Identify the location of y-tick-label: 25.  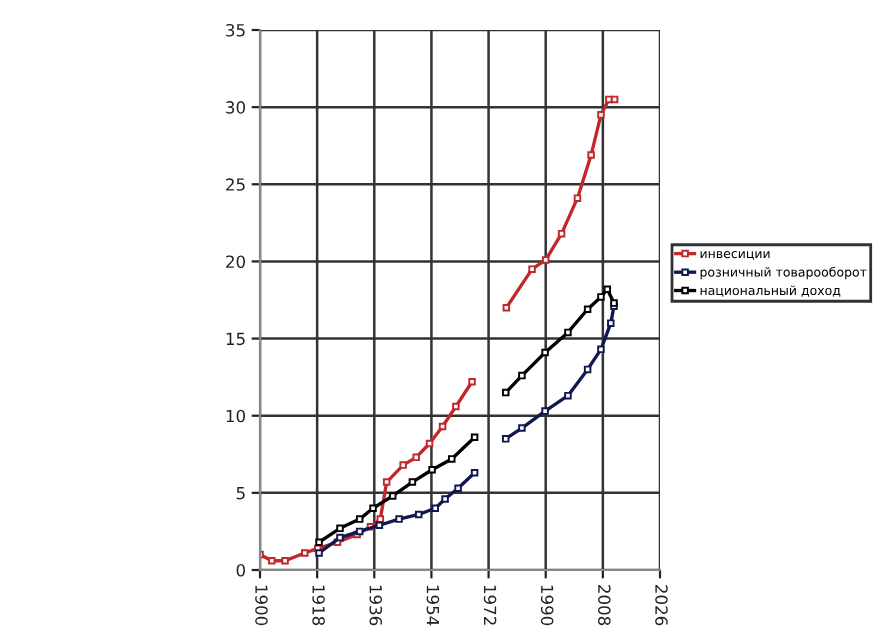
(235, 184).